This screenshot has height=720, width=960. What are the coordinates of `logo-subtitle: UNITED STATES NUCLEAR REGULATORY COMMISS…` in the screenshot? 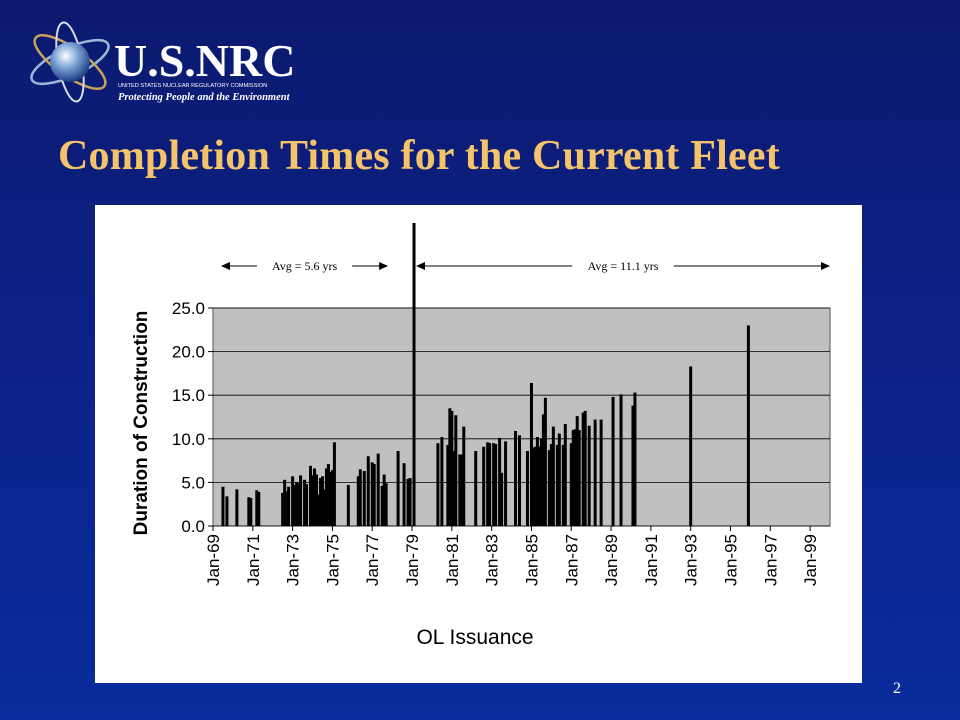 It's located at (192, 86).